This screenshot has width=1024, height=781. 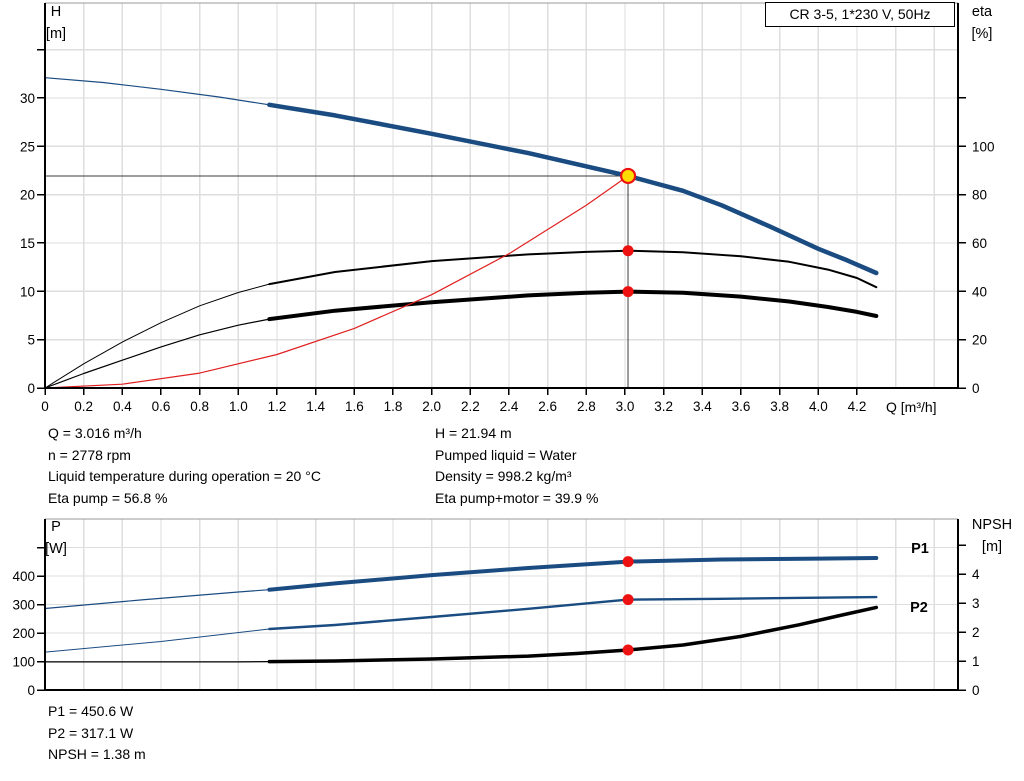 I want to click on p-axis-label-symbol: P, so click(x=56, y=527).